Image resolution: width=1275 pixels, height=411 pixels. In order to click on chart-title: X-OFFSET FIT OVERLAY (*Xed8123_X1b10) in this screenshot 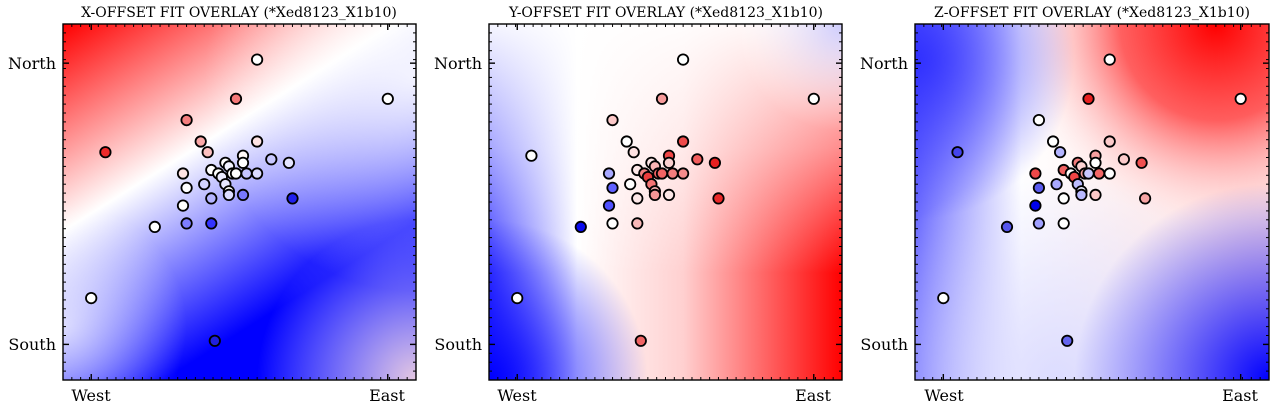, I will do `click(239, 13)`.